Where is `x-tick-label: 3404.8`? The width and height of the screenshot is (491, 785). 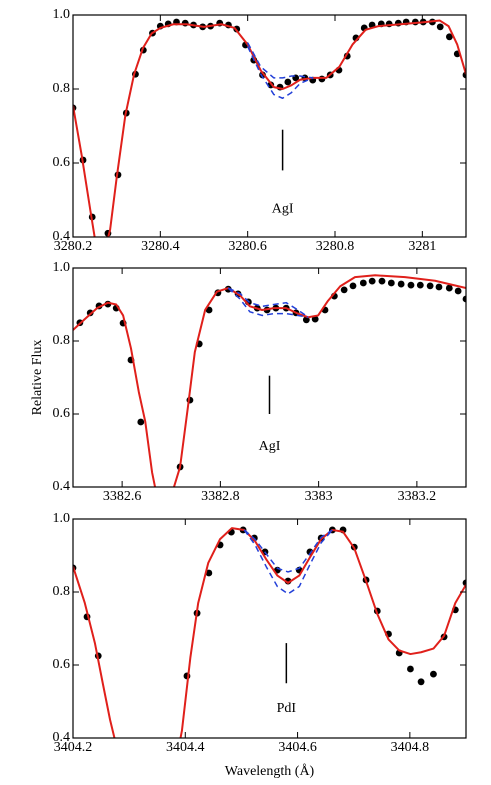 x-tick-label: 3404.8 is located at coordinates (410, 747).